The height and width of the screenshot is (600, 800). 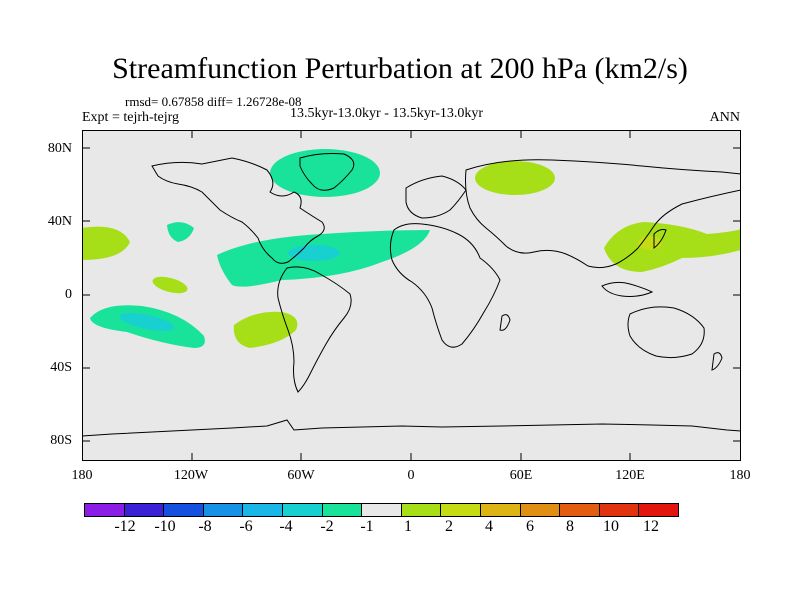 I want to click on x-tick-label: 120E, so click(x=630, y=475).